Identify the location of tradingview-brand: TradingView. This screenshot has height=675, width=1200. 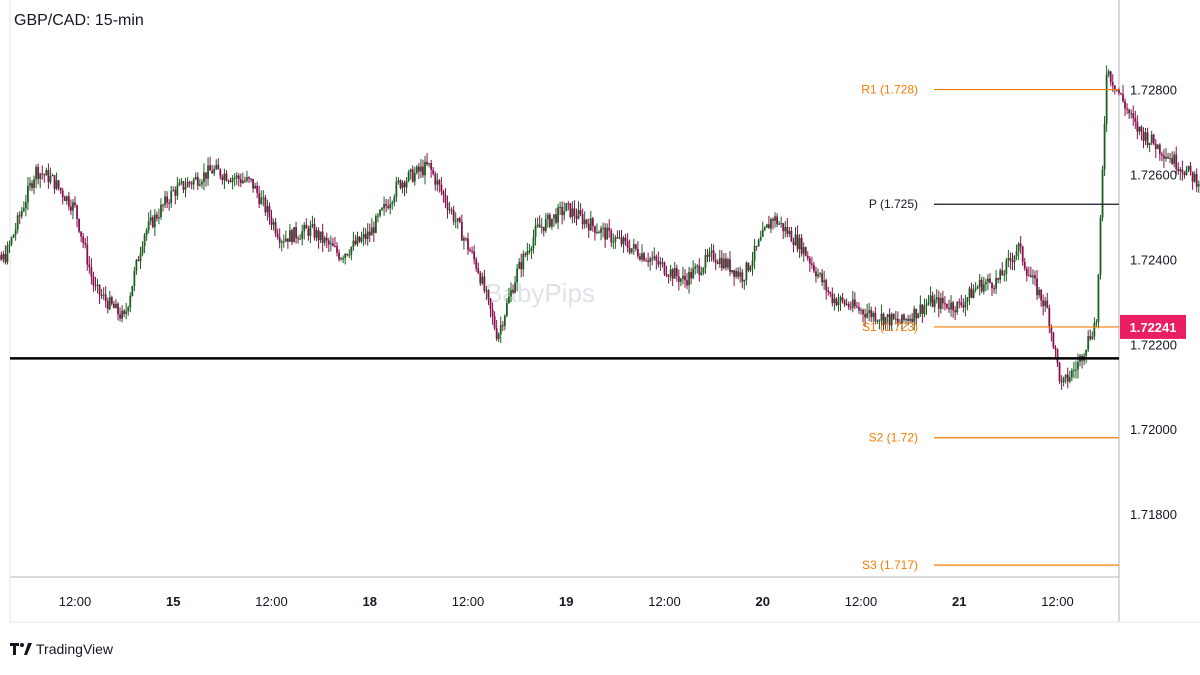
(61, 649).